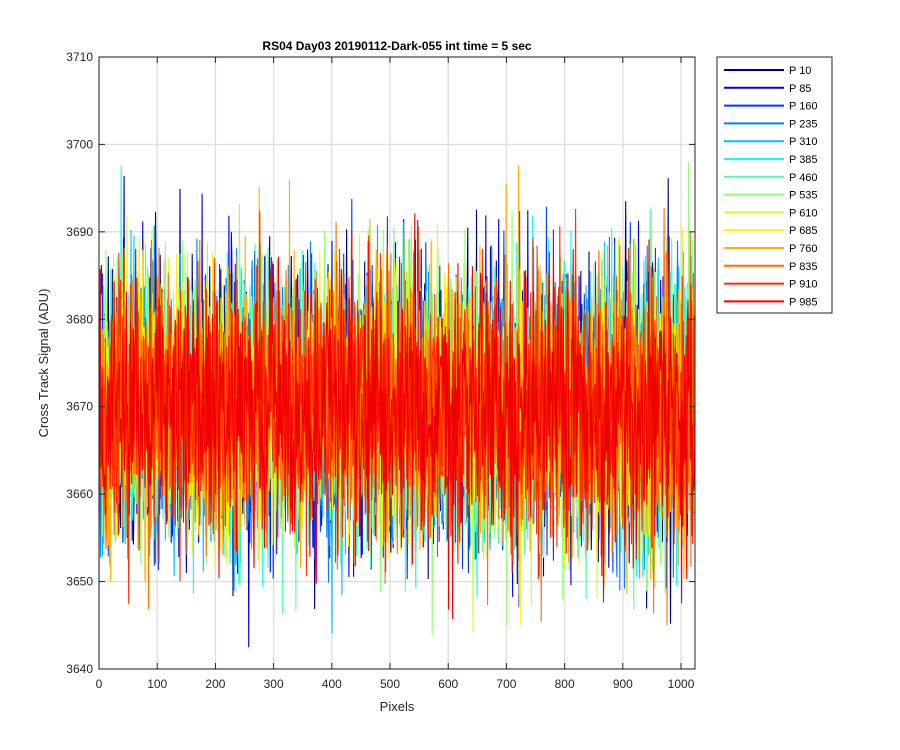 This screenshot has width=900, height=750. What do you see at coordinates (79, 144) in the screenshot?
I see `y-tick-label: 3700` at bounding box center [79, 144].